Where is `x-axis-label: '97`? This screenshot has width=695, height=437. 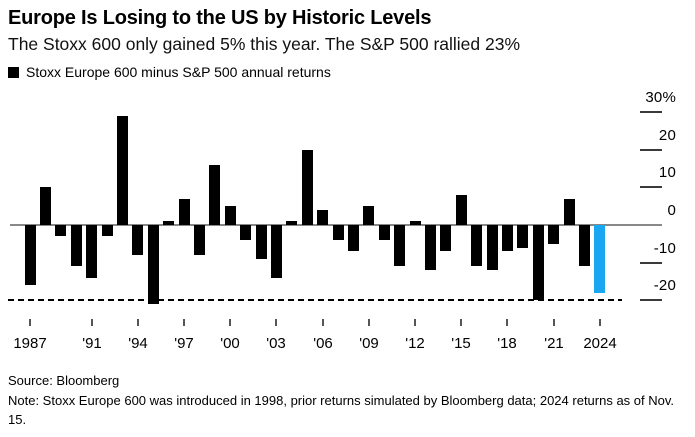
x-axis-label: '97 is located at coordinates (184, 343).